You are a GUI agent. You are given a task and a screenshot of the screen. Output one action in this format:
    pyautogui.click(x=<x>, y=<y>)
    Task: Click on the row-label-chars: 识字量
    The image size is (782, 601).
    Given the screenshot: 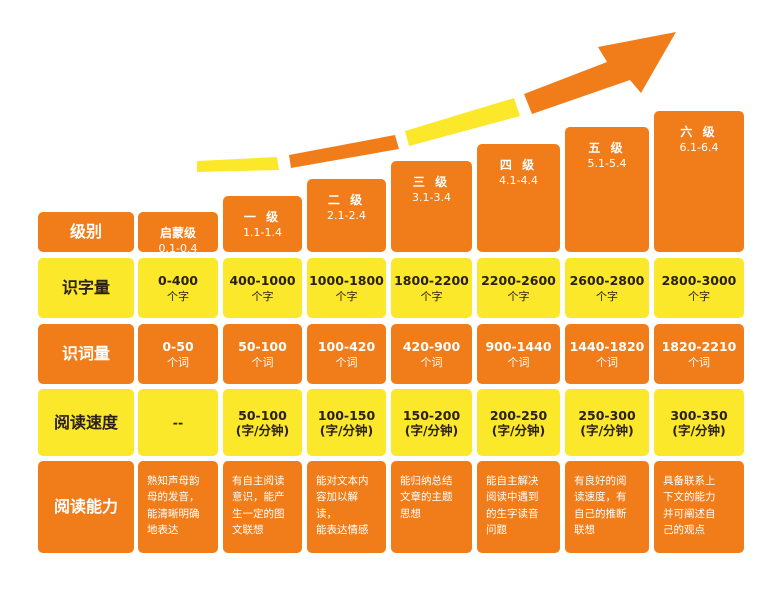 What is the action you would take?
    pyautogui.click(x=86, y=288)
    